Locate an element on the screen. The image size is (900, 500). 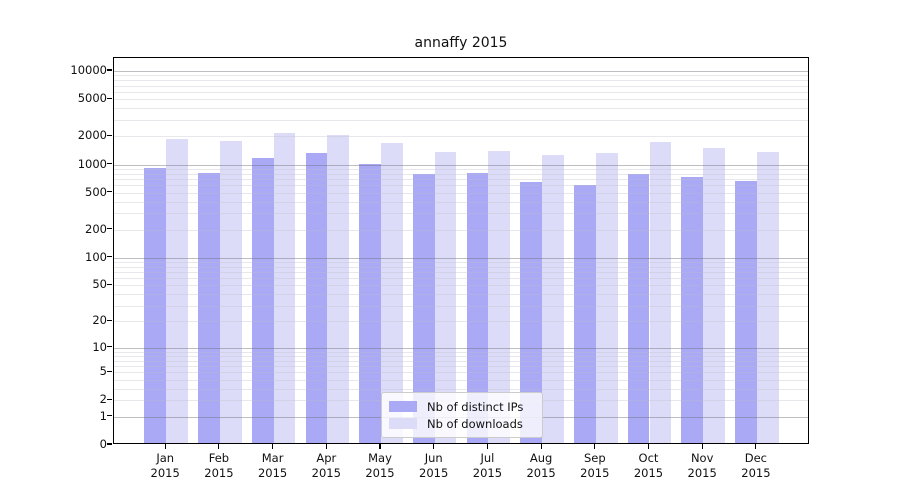
ytick-label-10: 10 is located at coordinates (99, 346).